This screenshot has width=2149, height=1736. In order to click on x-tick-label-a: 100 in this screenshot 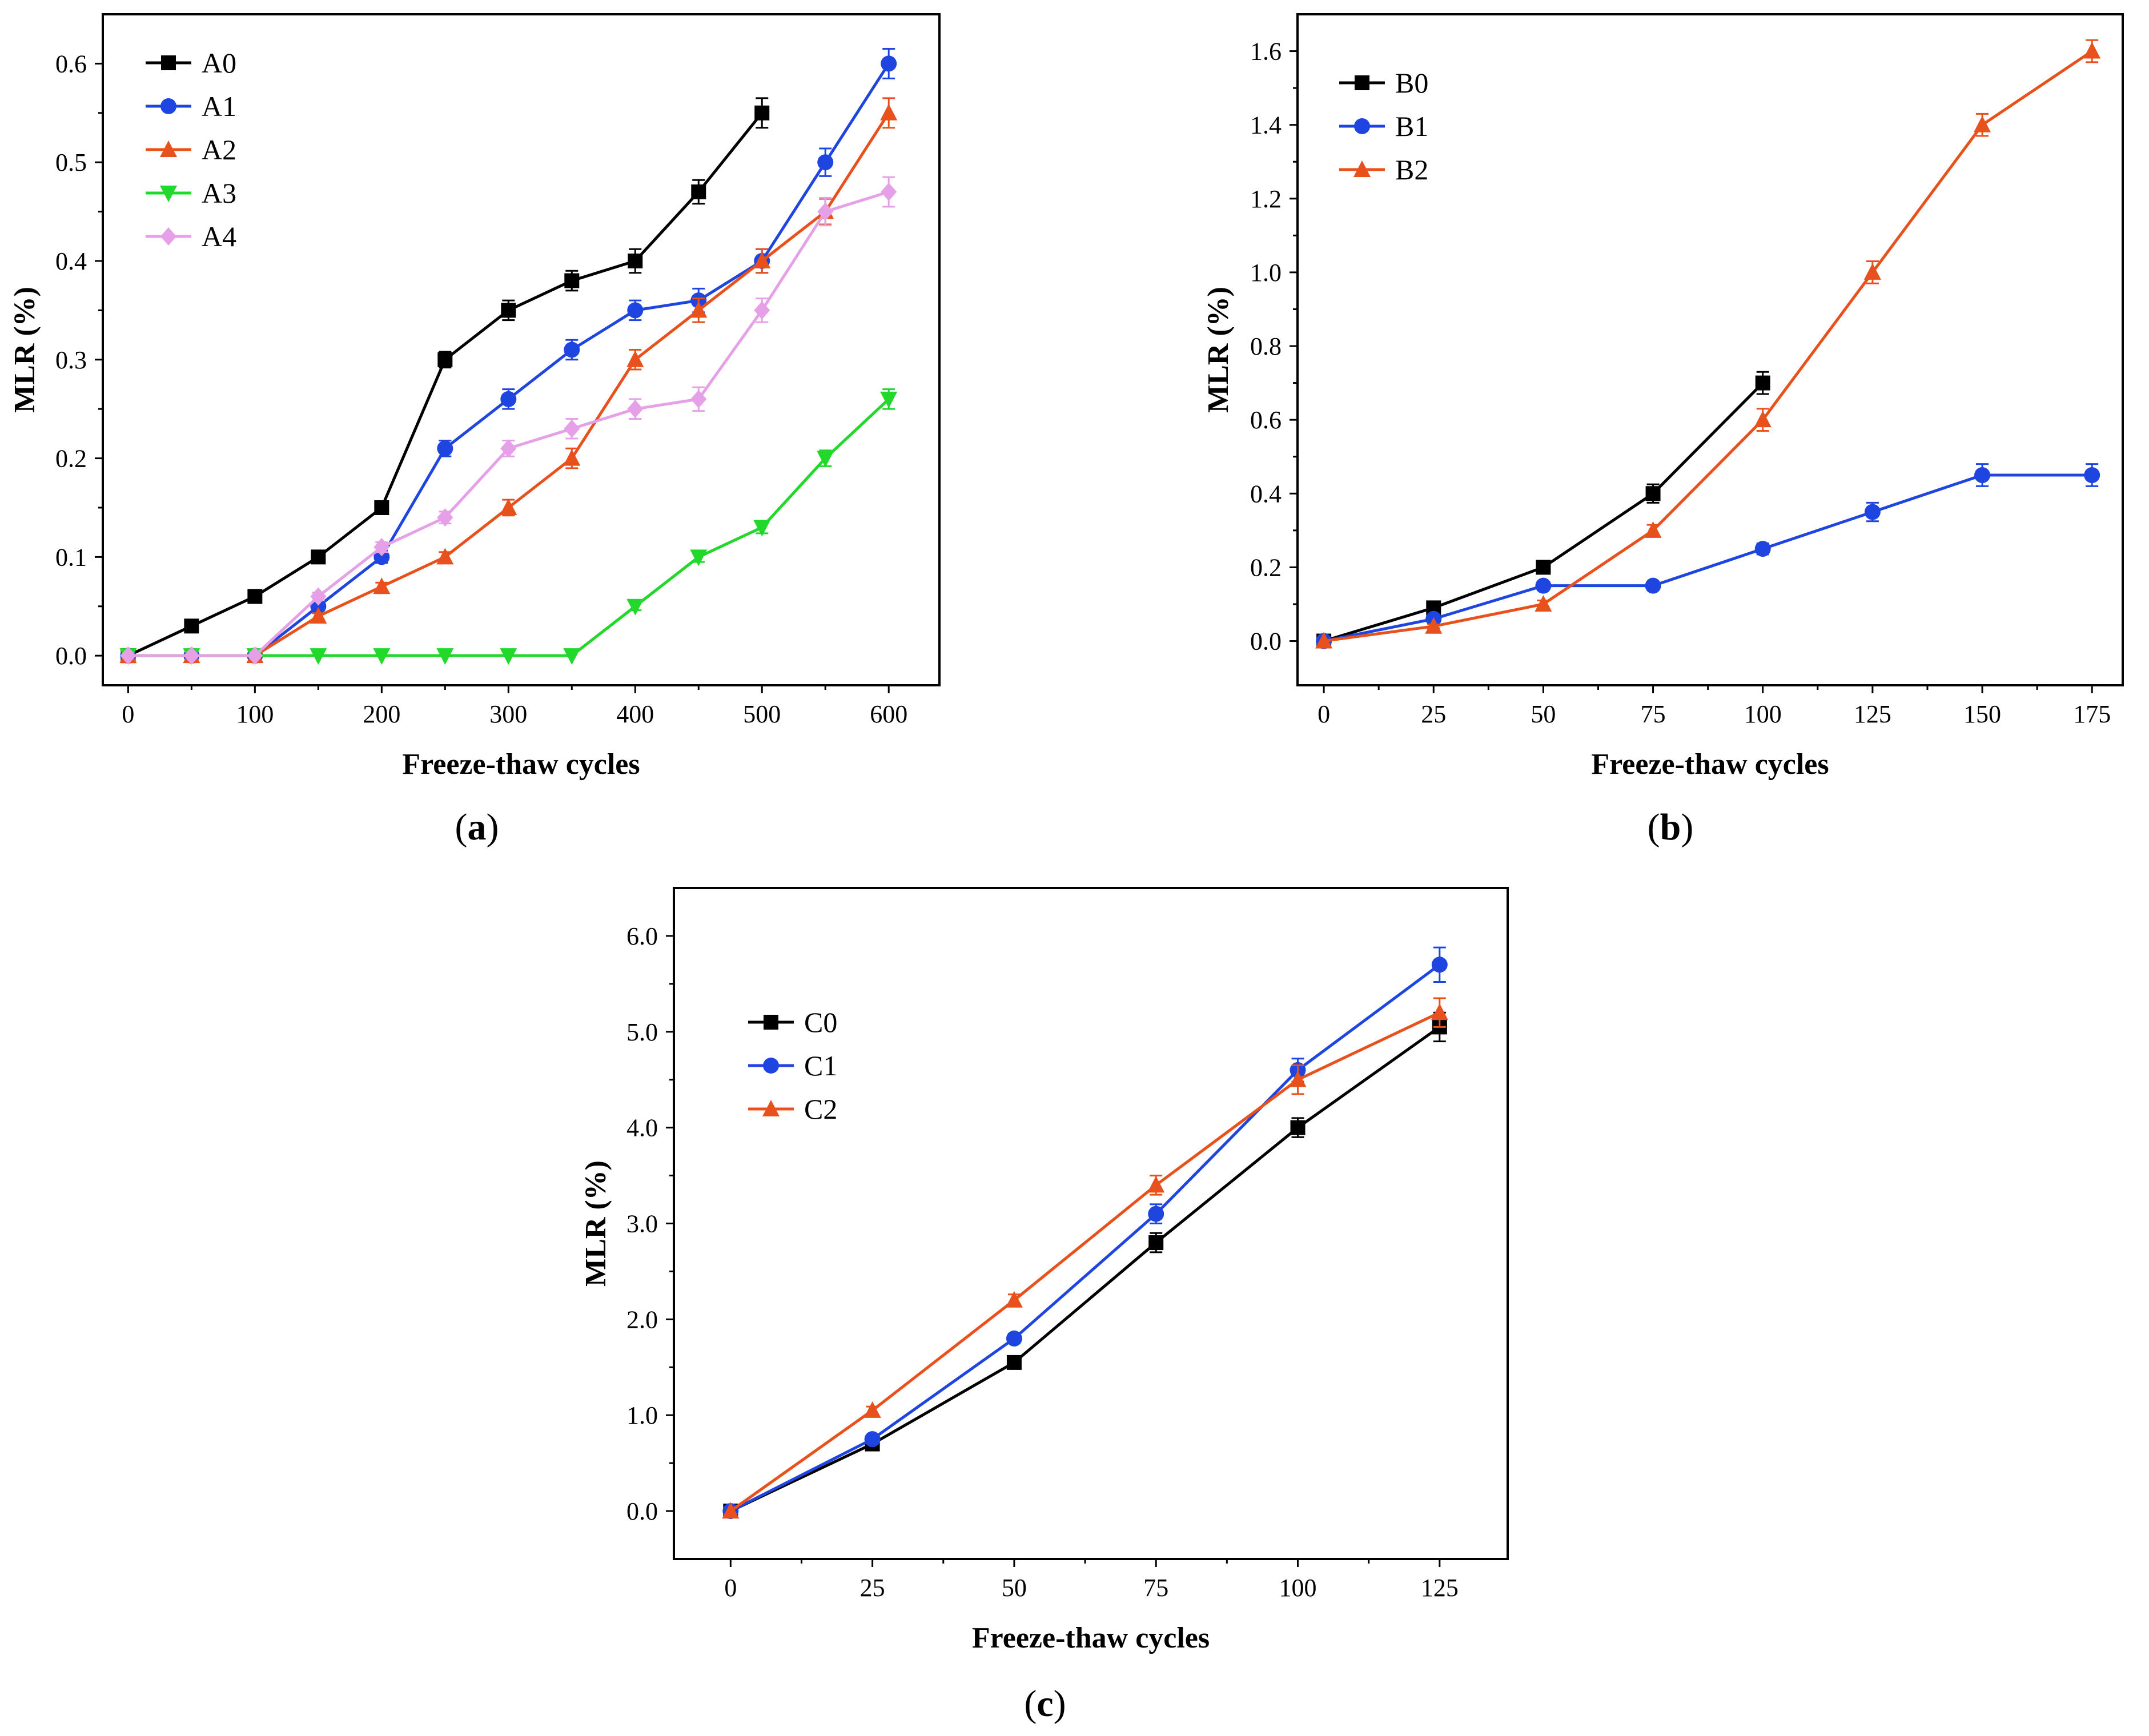, I will do `click(255, 714)`.